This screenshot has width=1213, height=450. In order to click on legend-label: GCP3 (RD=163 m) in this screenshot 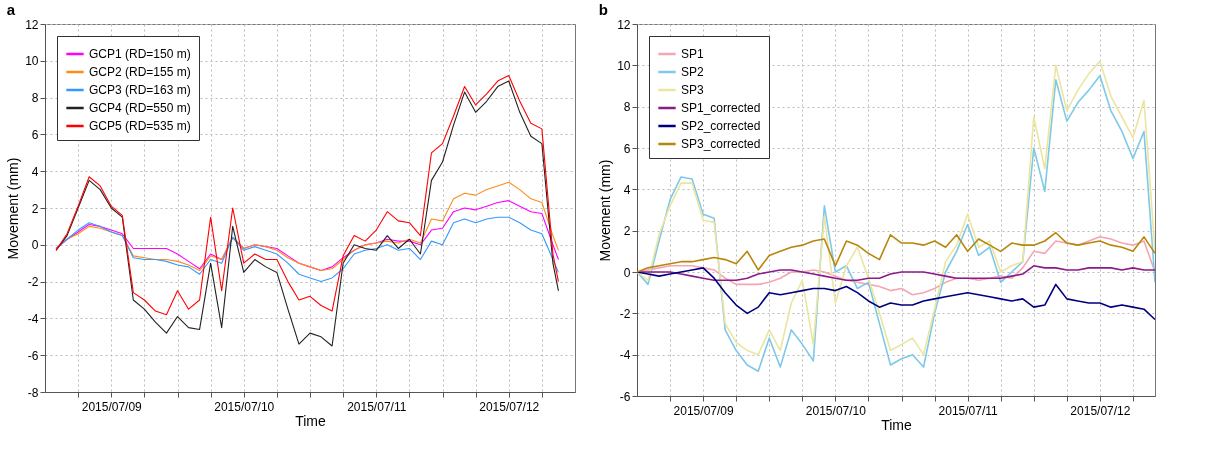, I will do `click(140, 90)`.